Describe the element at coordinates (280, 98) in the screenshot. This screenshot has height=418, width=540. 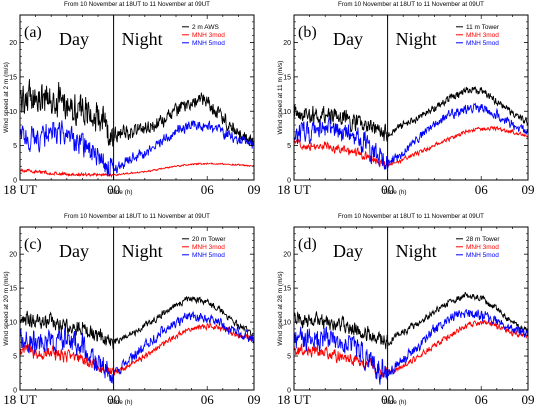
I see `y-axis-label: Wind speed at 11 m (m/s)` at that location.